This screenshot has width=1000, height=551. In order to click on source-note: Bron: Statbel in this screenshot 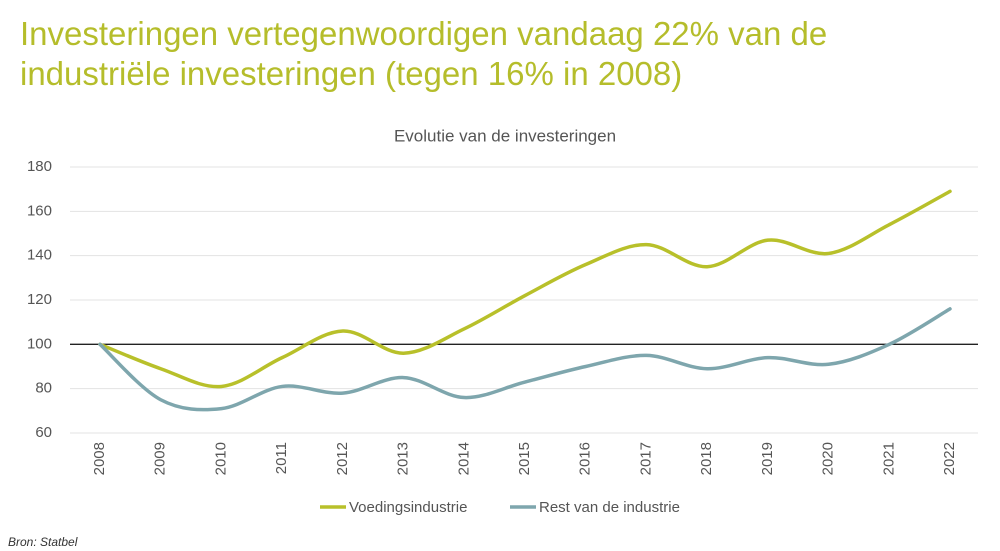, I will do `click(43, 542)`.